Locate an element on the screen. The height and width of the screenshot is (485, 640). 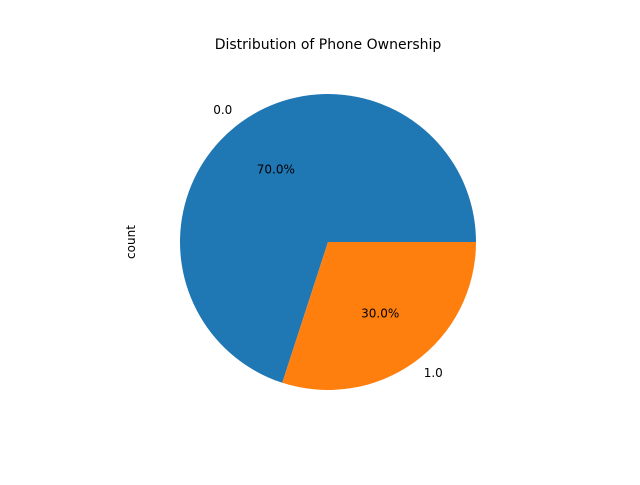
chart-title: Distribution of Phone Ownership is located at coordinates (328, 45).